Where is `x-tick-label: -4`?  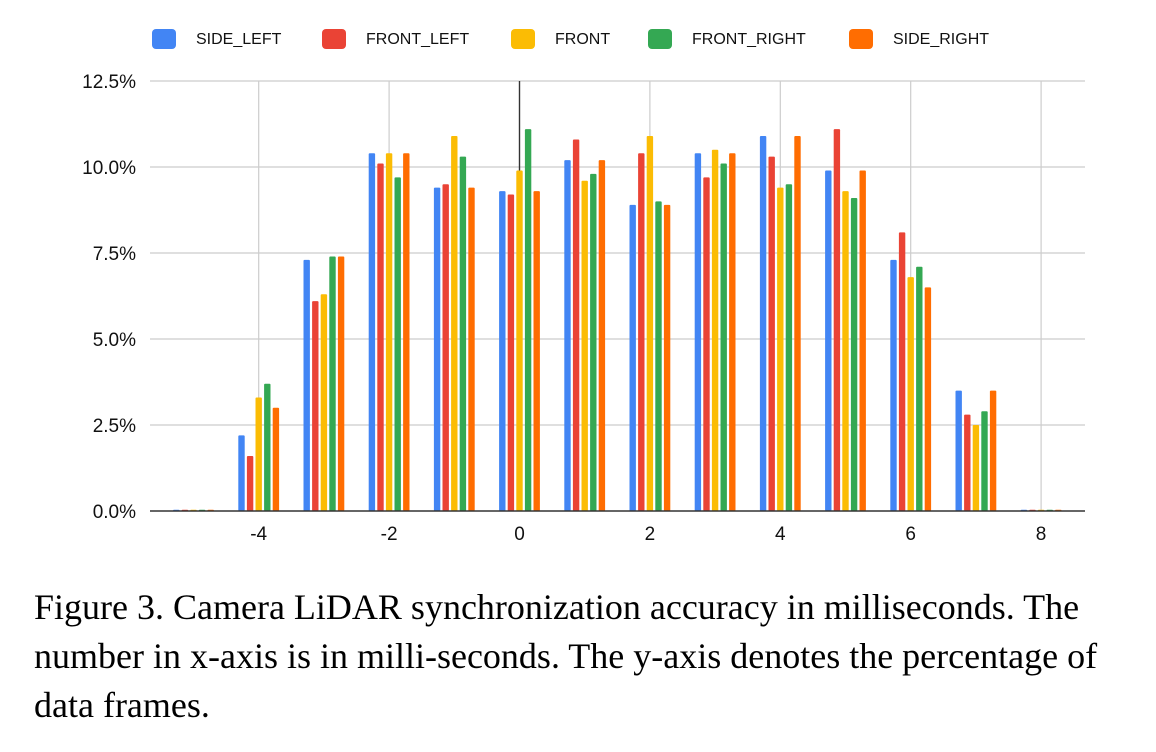
x-tick-label: -4 is located at coordinates (258, 534).